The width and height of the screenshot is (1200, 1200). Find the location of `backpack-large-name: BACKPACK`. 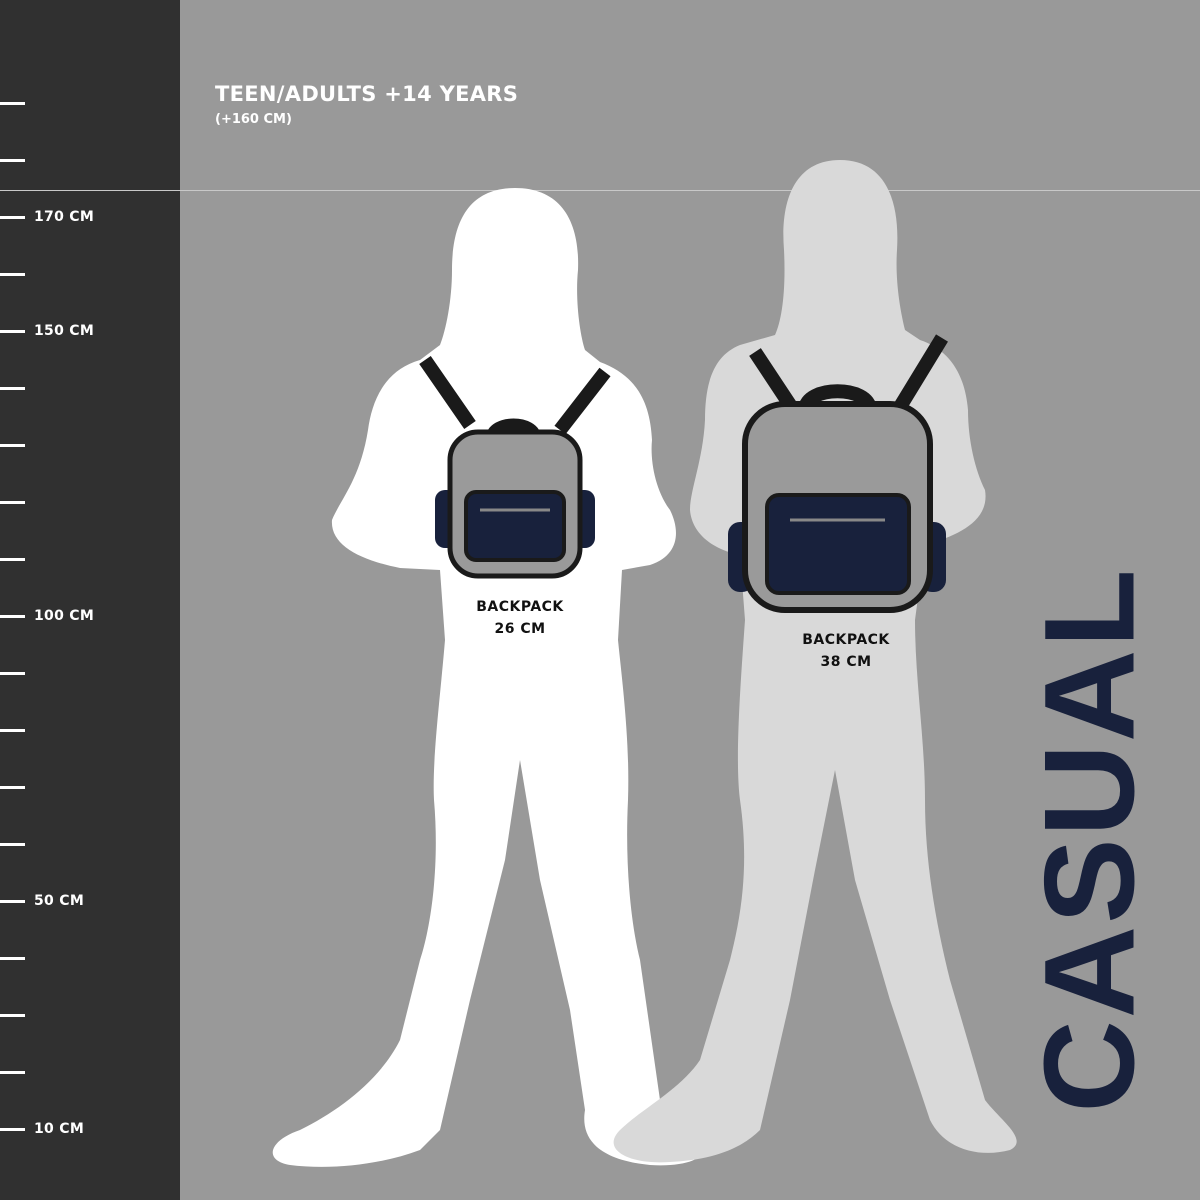

backpack-large-name: BACKPACK is located at coordinates (846, 640).